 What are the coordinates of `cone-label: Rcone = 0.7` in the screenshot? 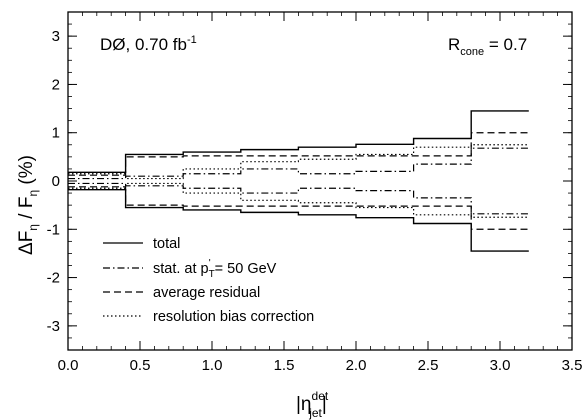 It's located at (487, 46).